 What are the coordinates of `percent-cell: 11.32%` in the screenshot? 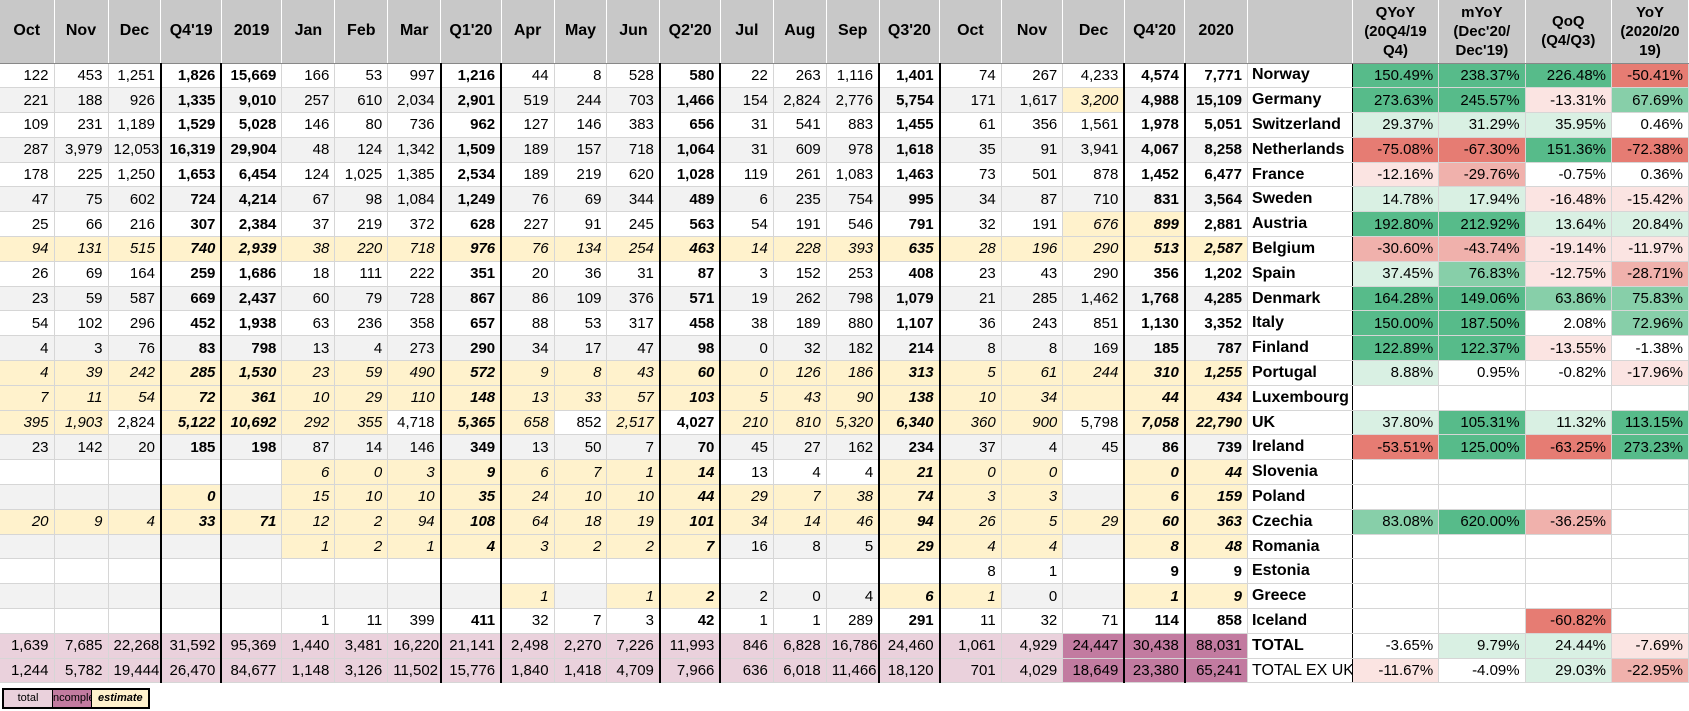 It's located at (1569, 423).